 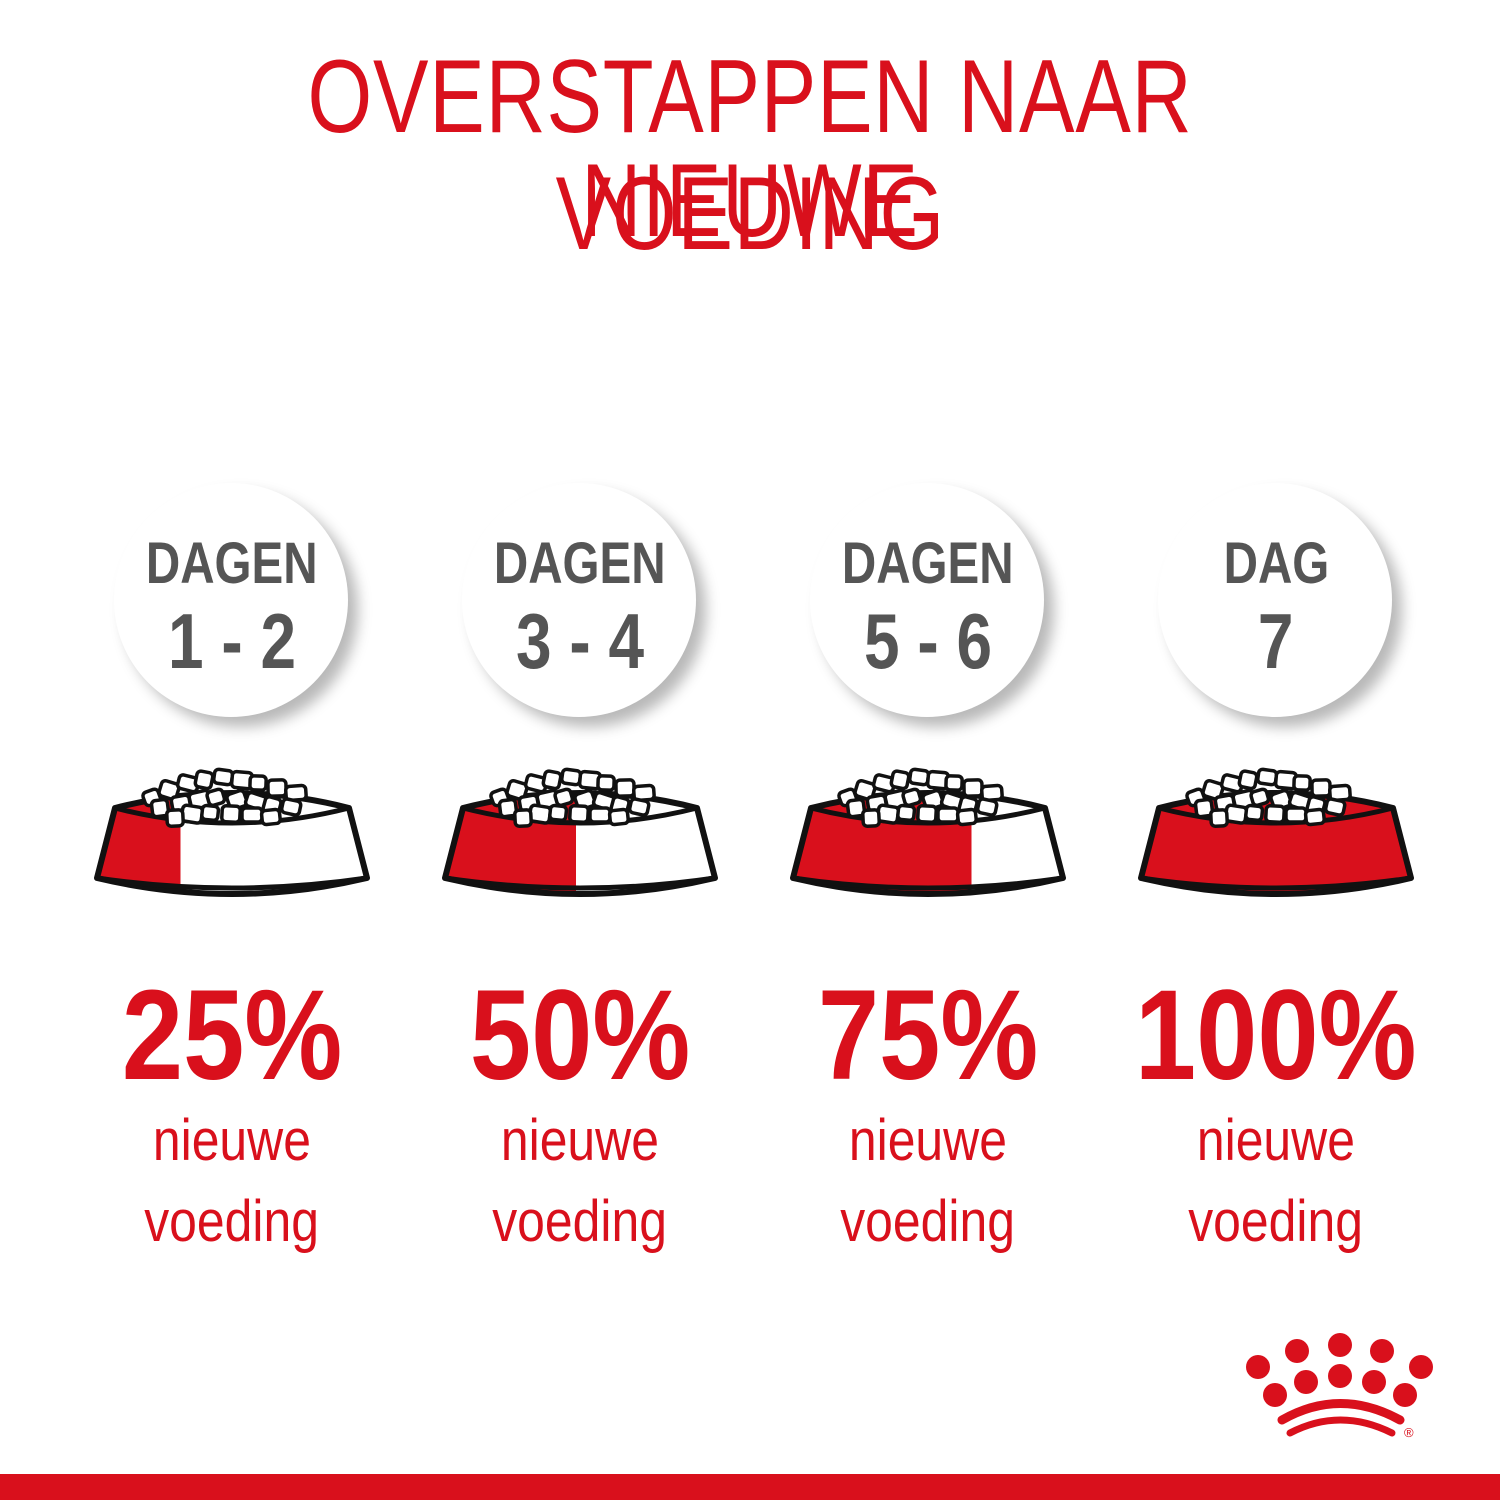 I want to click on percent-new-food: 75%, so click(x=928, y=1035).